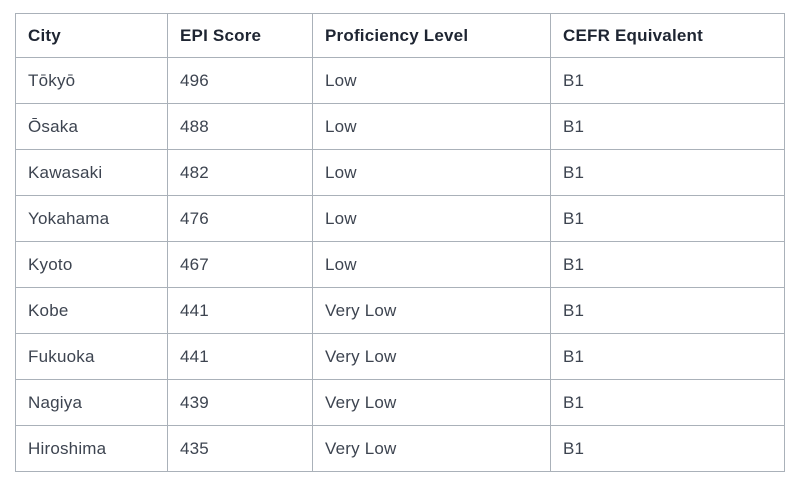  I want to click on column-header: City, so click(91, 35).